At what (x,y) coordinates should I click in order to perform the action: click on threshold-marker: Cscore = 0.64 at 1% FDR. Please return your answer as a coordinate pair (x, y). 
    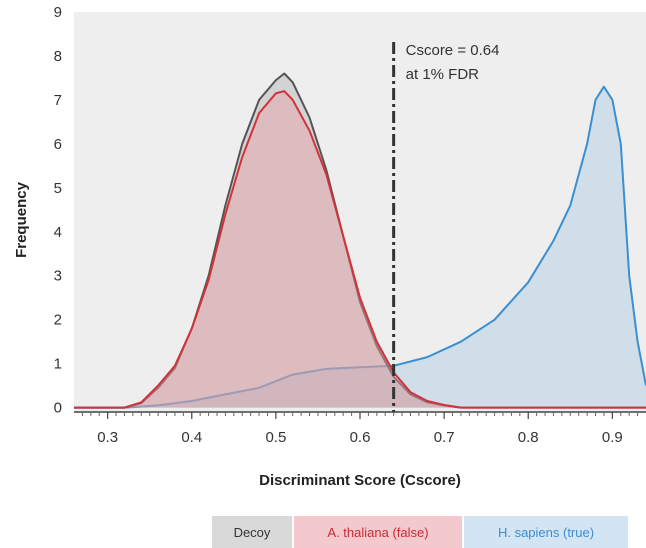
    Looking at the image, I should click on (446, 227).